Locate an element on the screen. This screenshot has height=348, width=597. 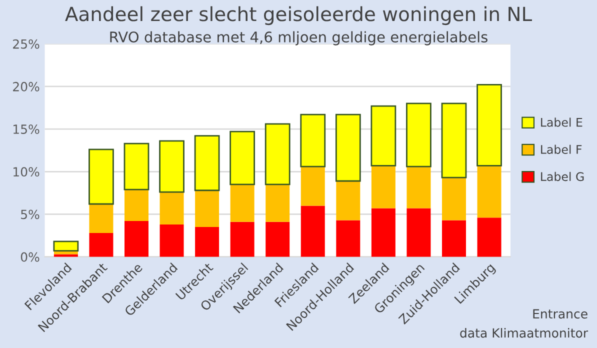
text: Entrance is located at coordinates (560, 314).